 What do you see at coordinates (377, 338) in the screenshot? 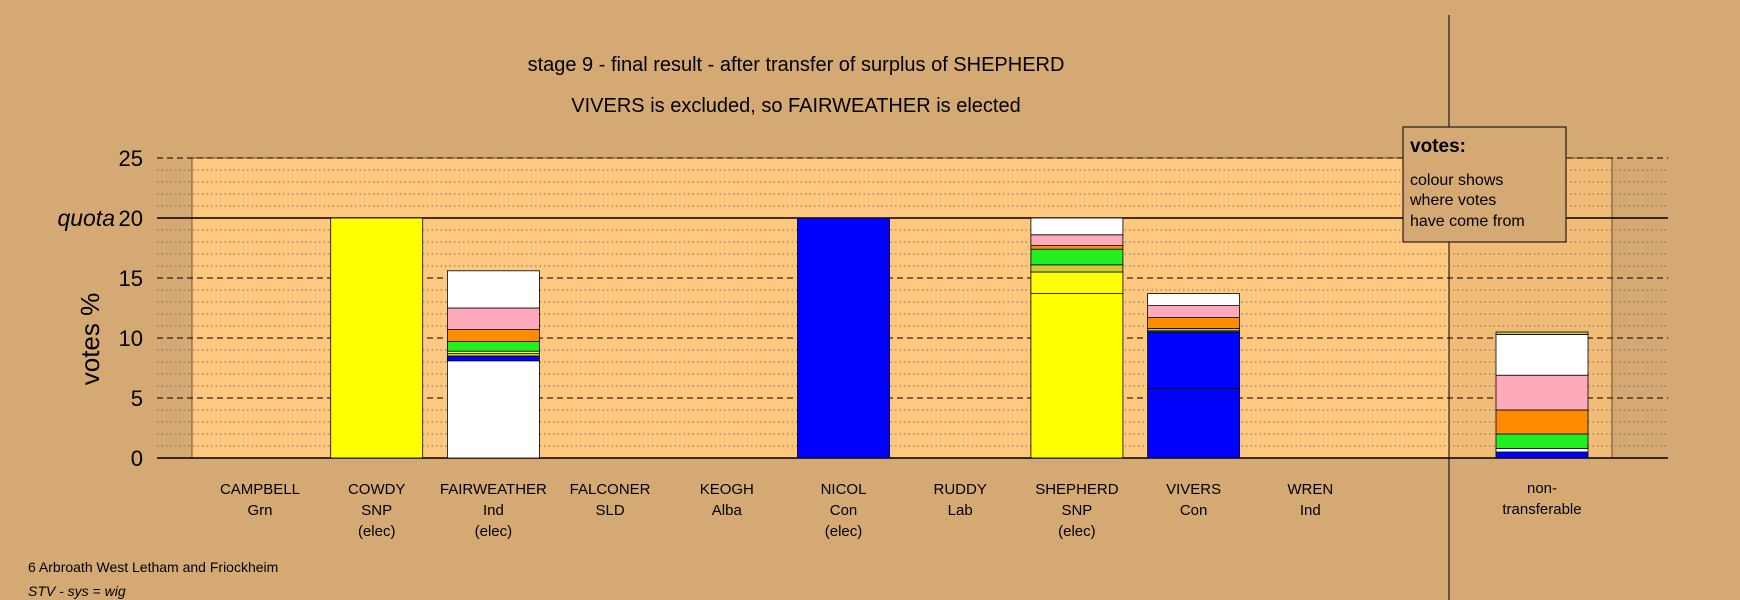
I see `bar-segment-cowdy` at bounding box center [377, 338].